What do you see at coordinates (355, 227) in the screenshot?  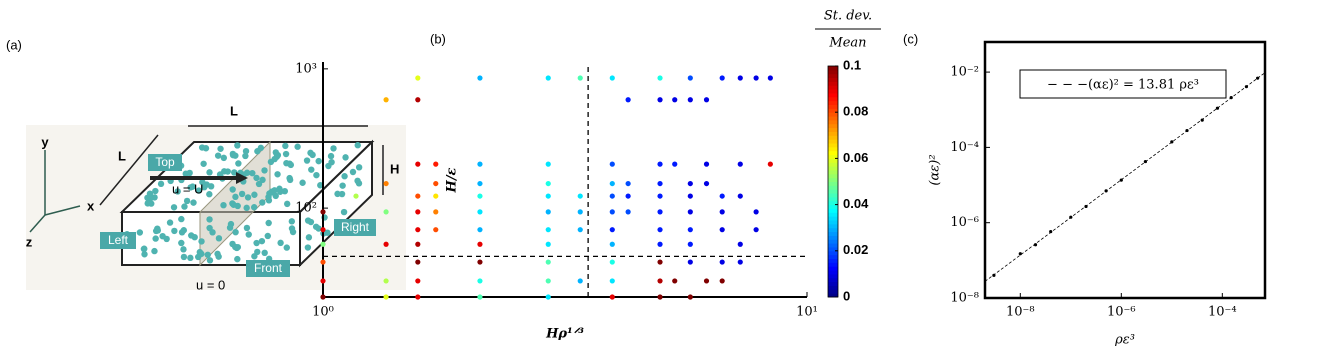 I see `tag-box` at bounding box center [355, 227].